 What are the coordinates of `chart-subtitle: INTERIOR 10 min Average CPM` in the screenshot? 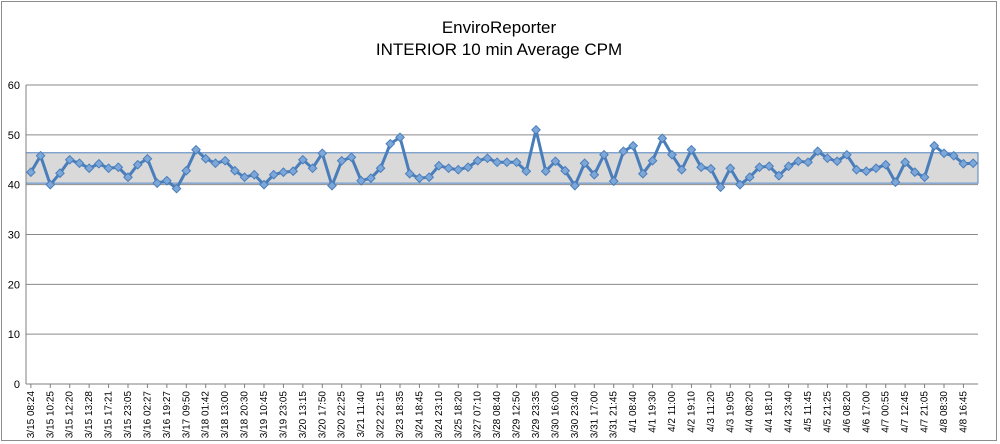 It's located at (499, 49).